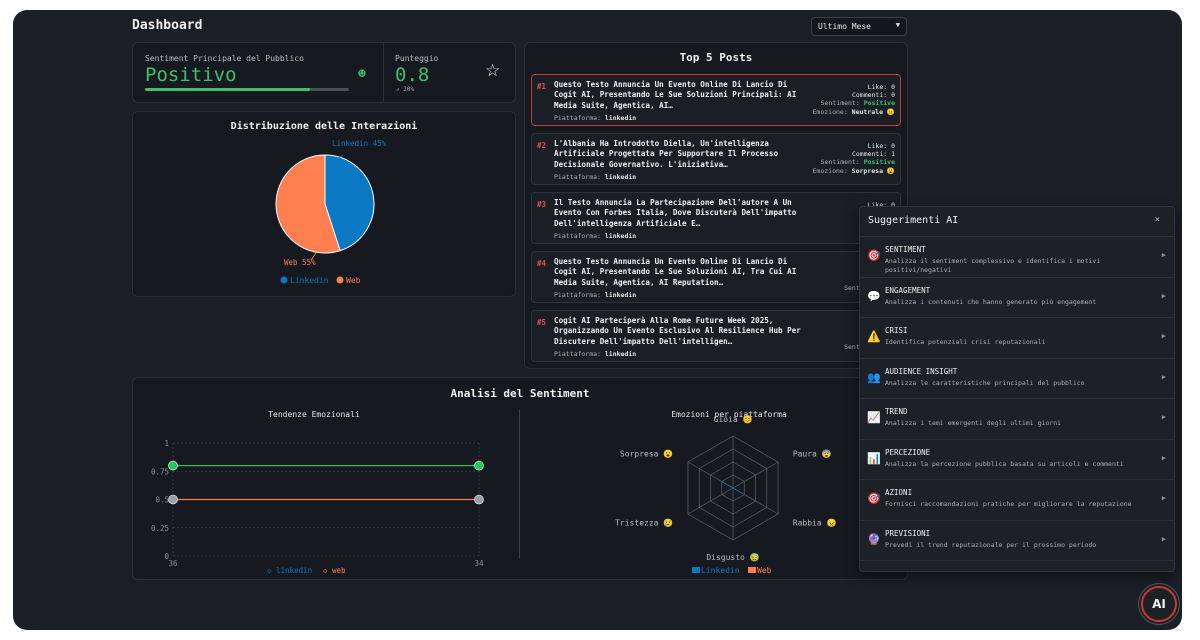  What do you see at coordinates (716, 57) in the screenshot?
I see `top-posts-title: Top 5 Posts` at bounding box center [716, 57].